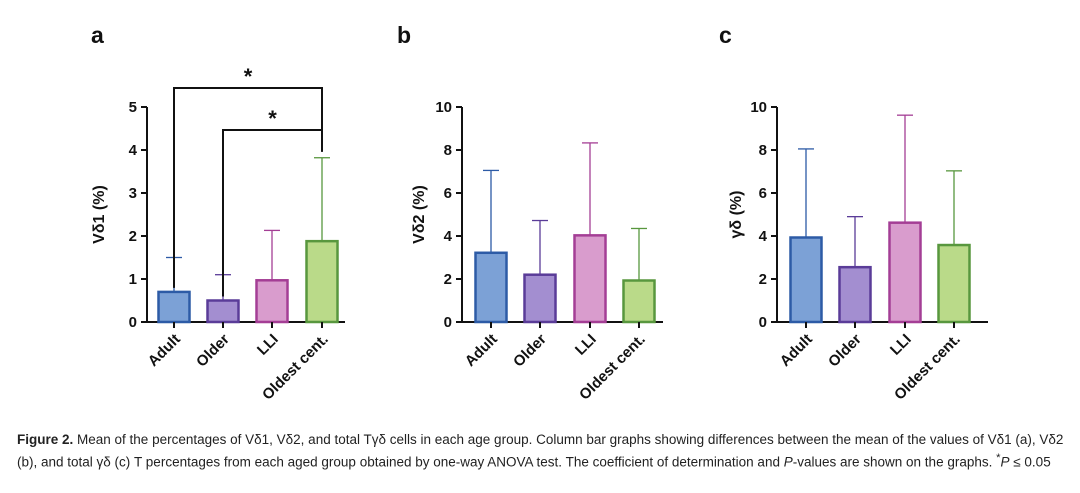 Image resolution: width=1080 pixels, height=493 pixels. I want to click on y-axis-label: Vδ2 (%), so click(419, 214).